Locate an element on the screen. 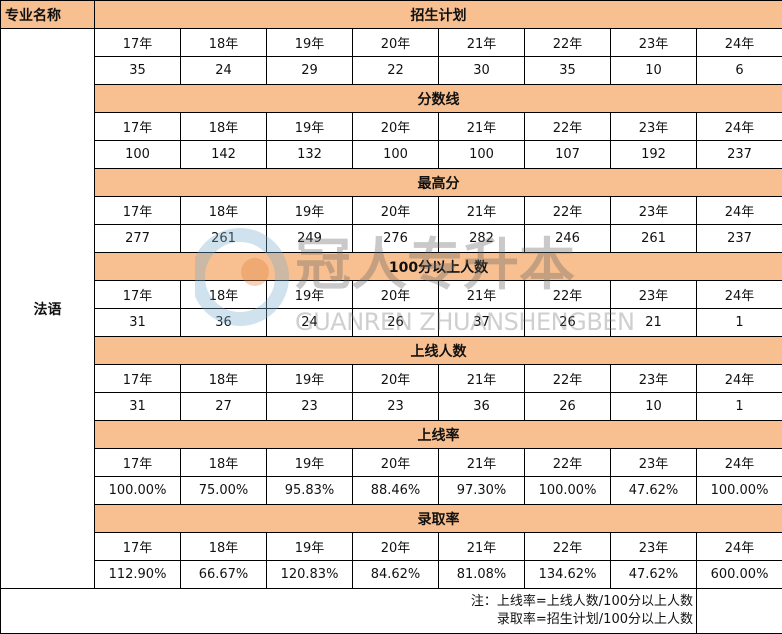  value-cell: 22 is located at coordinates (396, 71).